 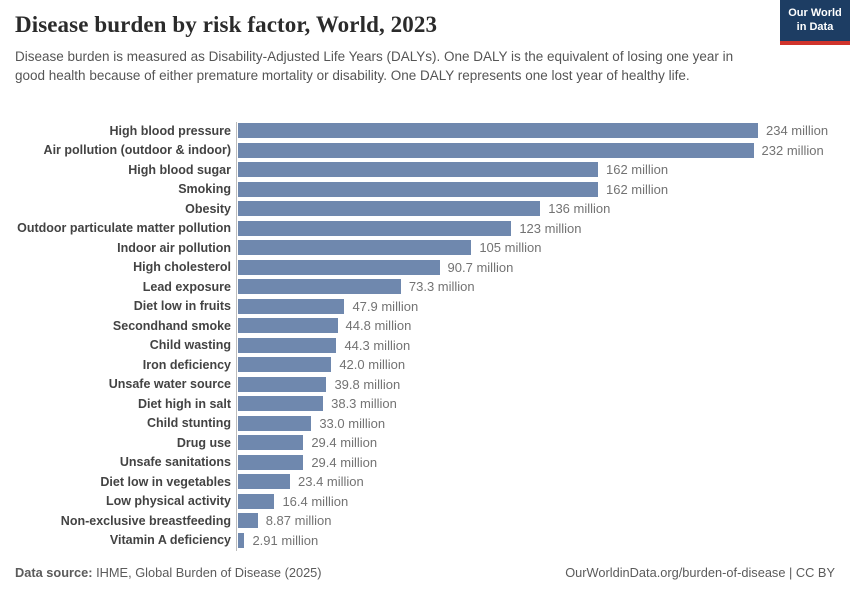 I want to click on bar-zone: 47.9 million, so click(x=543, y=306).